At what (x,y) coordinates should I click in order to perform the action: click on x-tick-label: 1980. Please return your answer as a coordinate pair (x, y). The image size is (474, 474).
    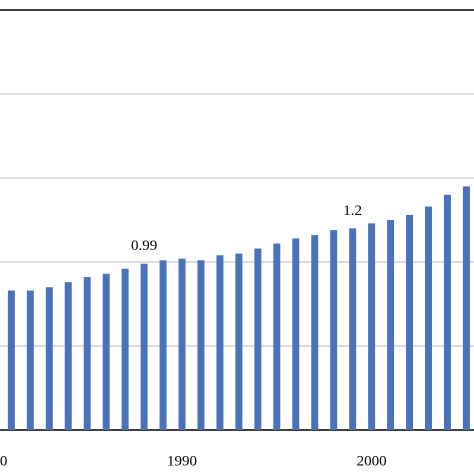
    Looking at the image, I should click on (3, 461).